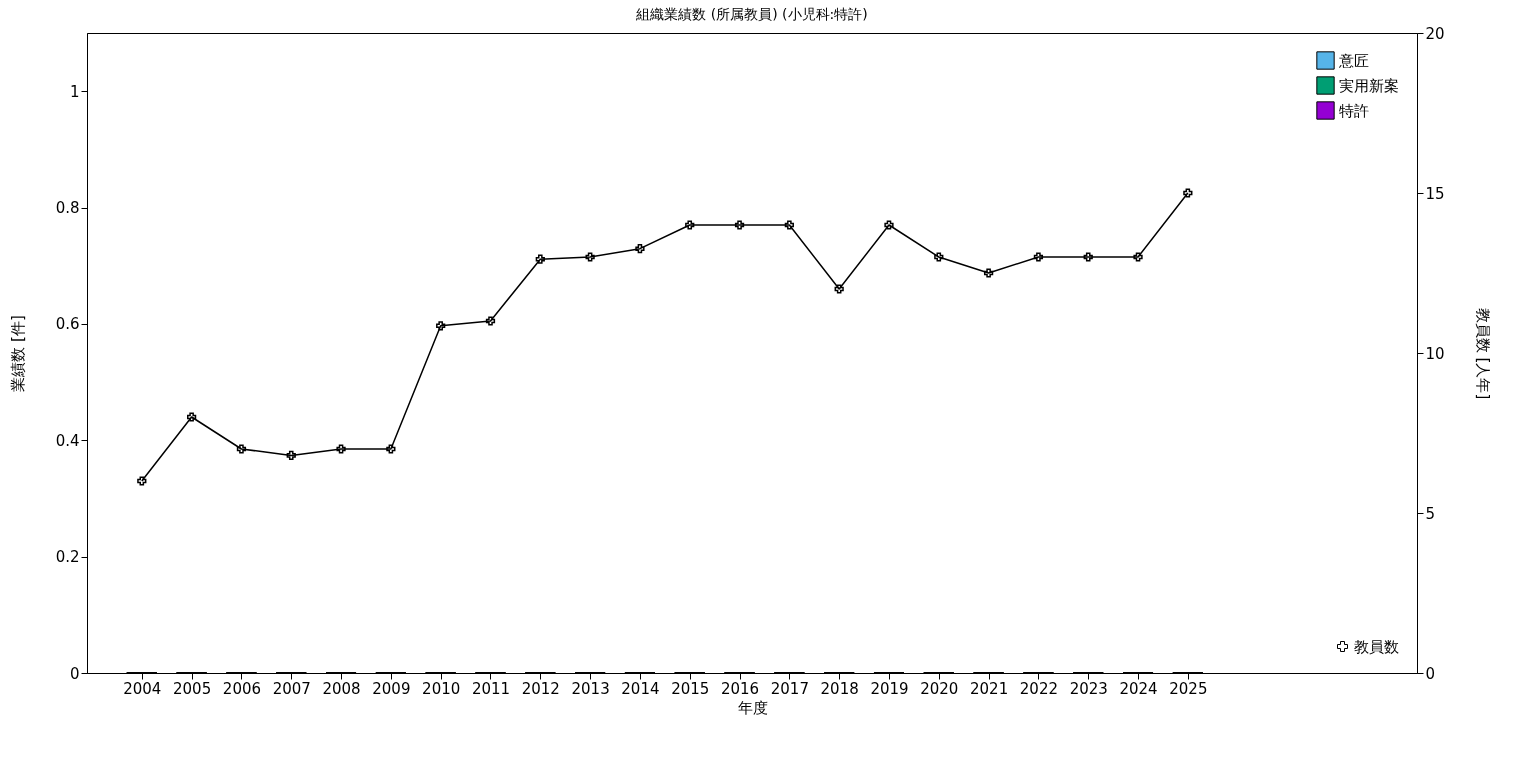  What do you see at coordinates (839, 688) in the screenshot?
I see `x-tick-label: 2018` at bounding box center [839, 688].